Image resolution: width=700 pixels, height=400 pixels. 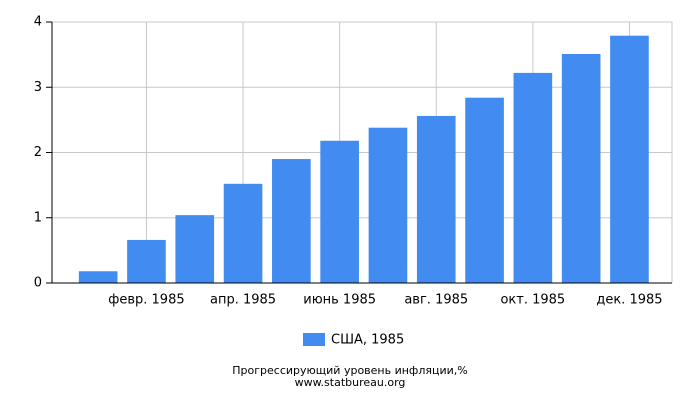 I want to click on chart-subtitle: www.statbureau.org, so click(x=350, y=382).